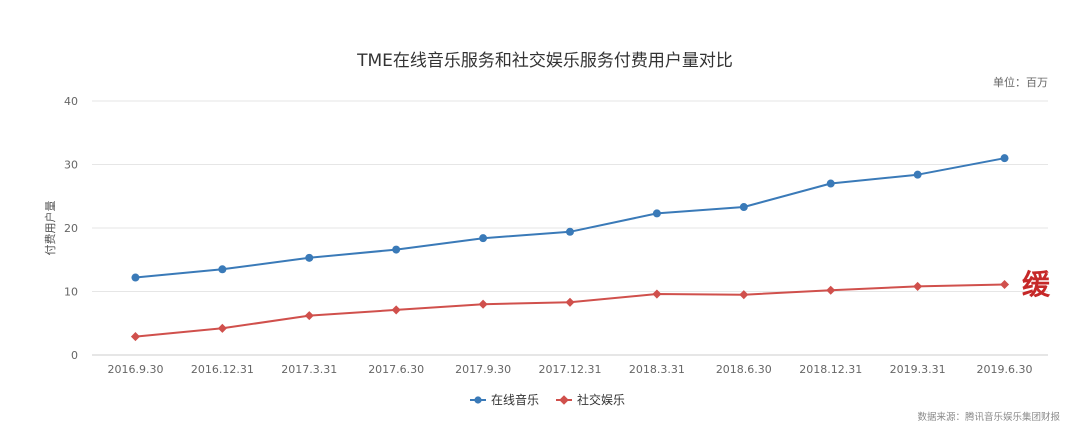  What do you see at coordinates (74, 355) in the screenshot?
I see `y-tick-0: 0` at bounding box center [74, 355].